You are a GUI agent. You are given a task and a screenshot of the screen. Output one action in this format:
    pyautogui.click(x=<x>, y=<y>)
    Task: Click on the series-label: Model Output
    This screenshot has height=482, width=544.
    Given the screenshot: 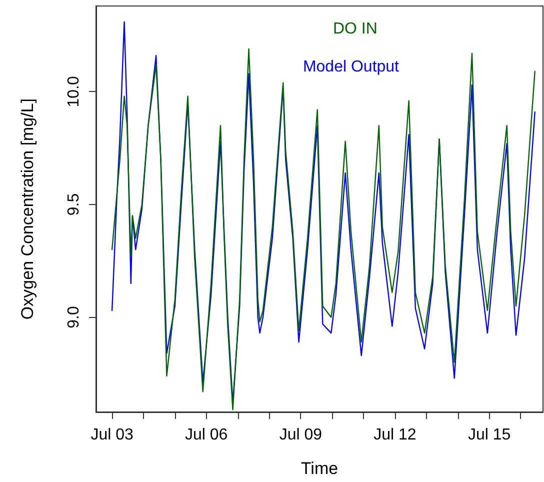 What is the action you would take?
    pyautogui.click(x=351, y=67)
    